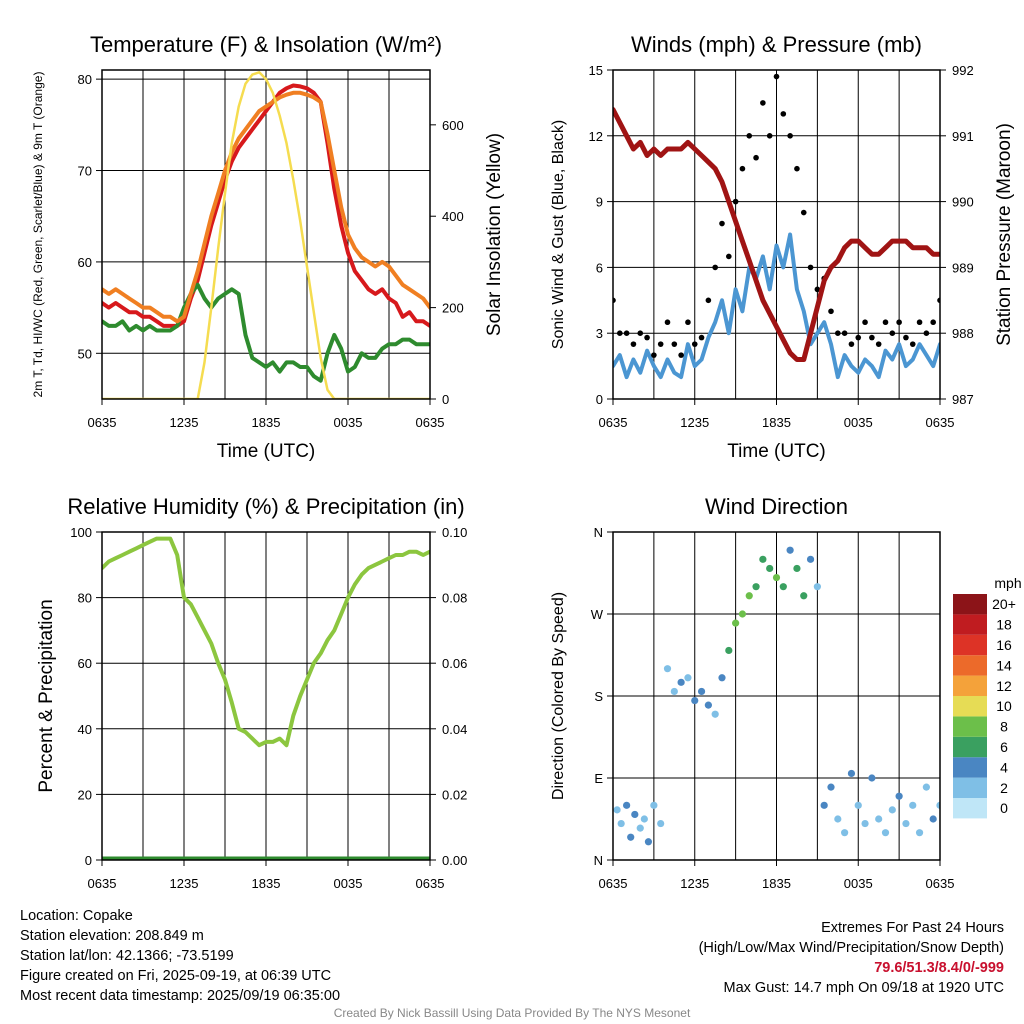 The image size is (1024, 1024). Describe the element at coordinates (599, 202) in the screenshot. I see `y-tick-label: 9` at that location.